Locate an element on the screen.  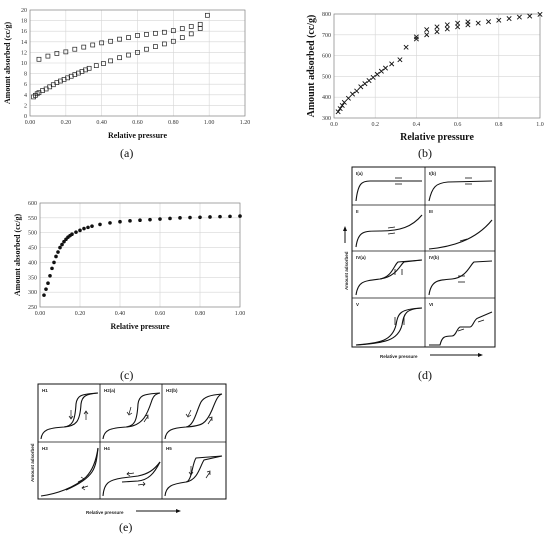
x-tick-label: 0.40 is located at coordinates (120, 314).